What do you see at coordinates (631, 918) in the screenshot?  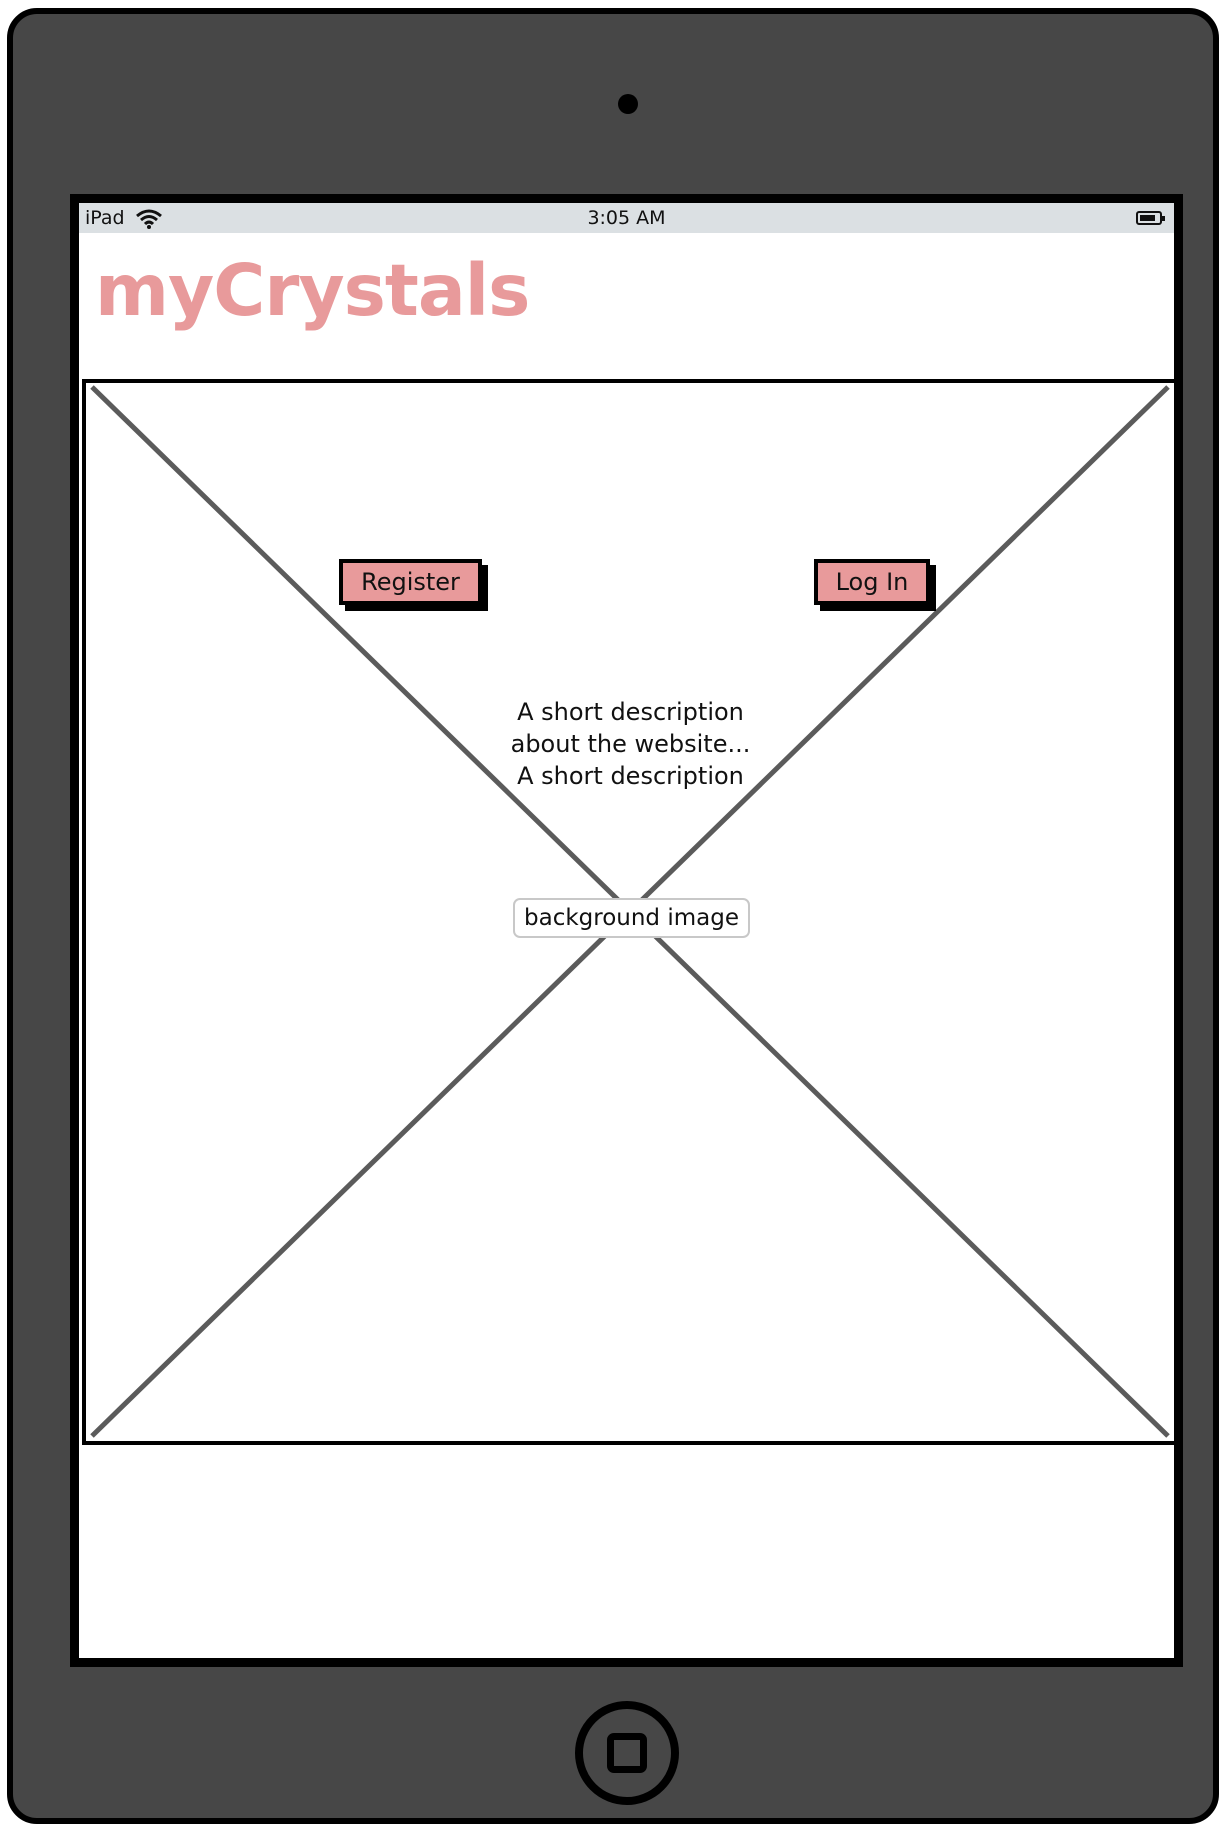 I see `background-image-label: background image` at bounding box center [631, 918].